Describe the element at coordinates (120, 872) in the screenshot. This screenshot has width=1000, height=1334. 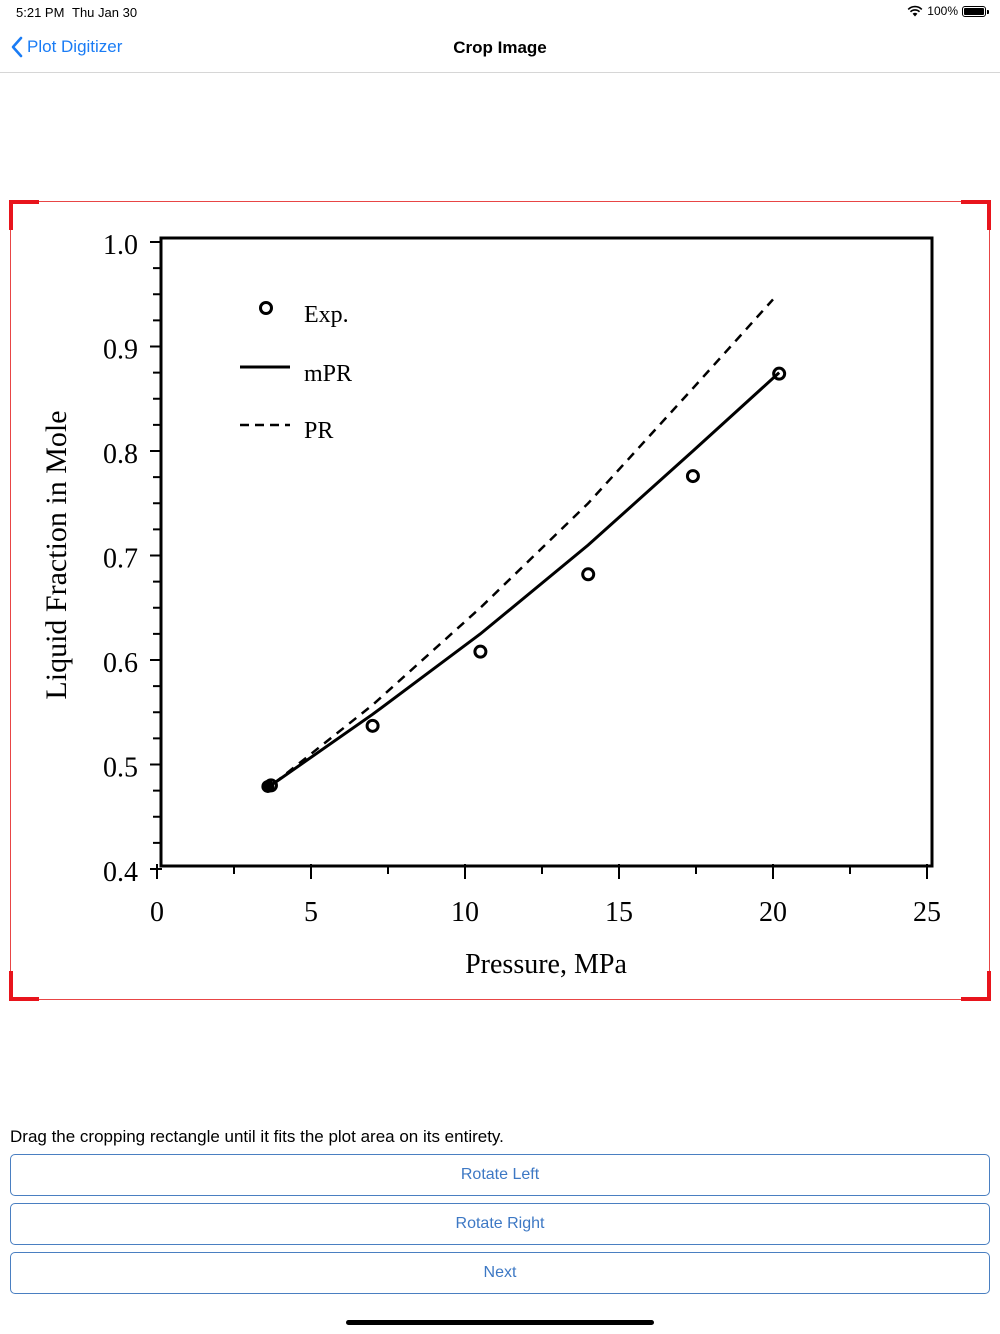
I see `y-tick-label: 0.4` at that location.